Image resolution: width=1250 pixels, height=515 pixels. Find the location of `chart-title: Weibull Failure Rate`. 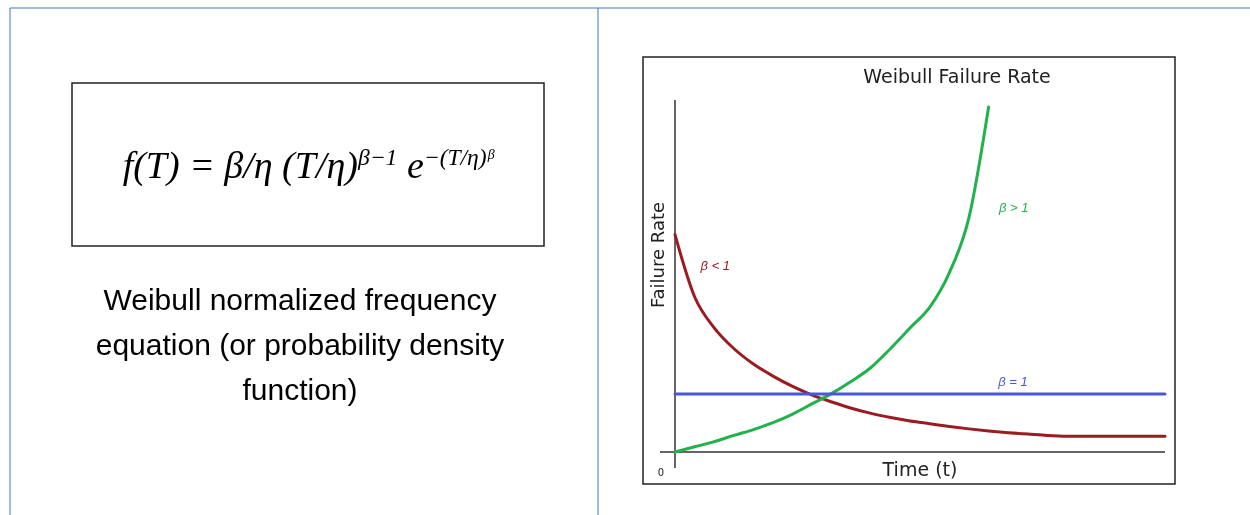

chart-title: Weibull Failure Rate is located at coordinates (957, 76).